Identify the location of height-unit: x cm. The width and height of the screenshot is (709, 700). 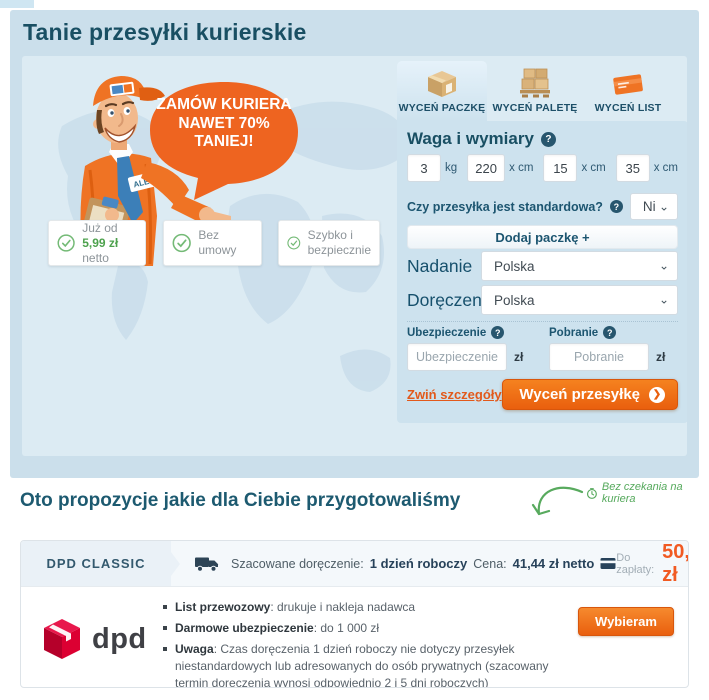
(665, 168).